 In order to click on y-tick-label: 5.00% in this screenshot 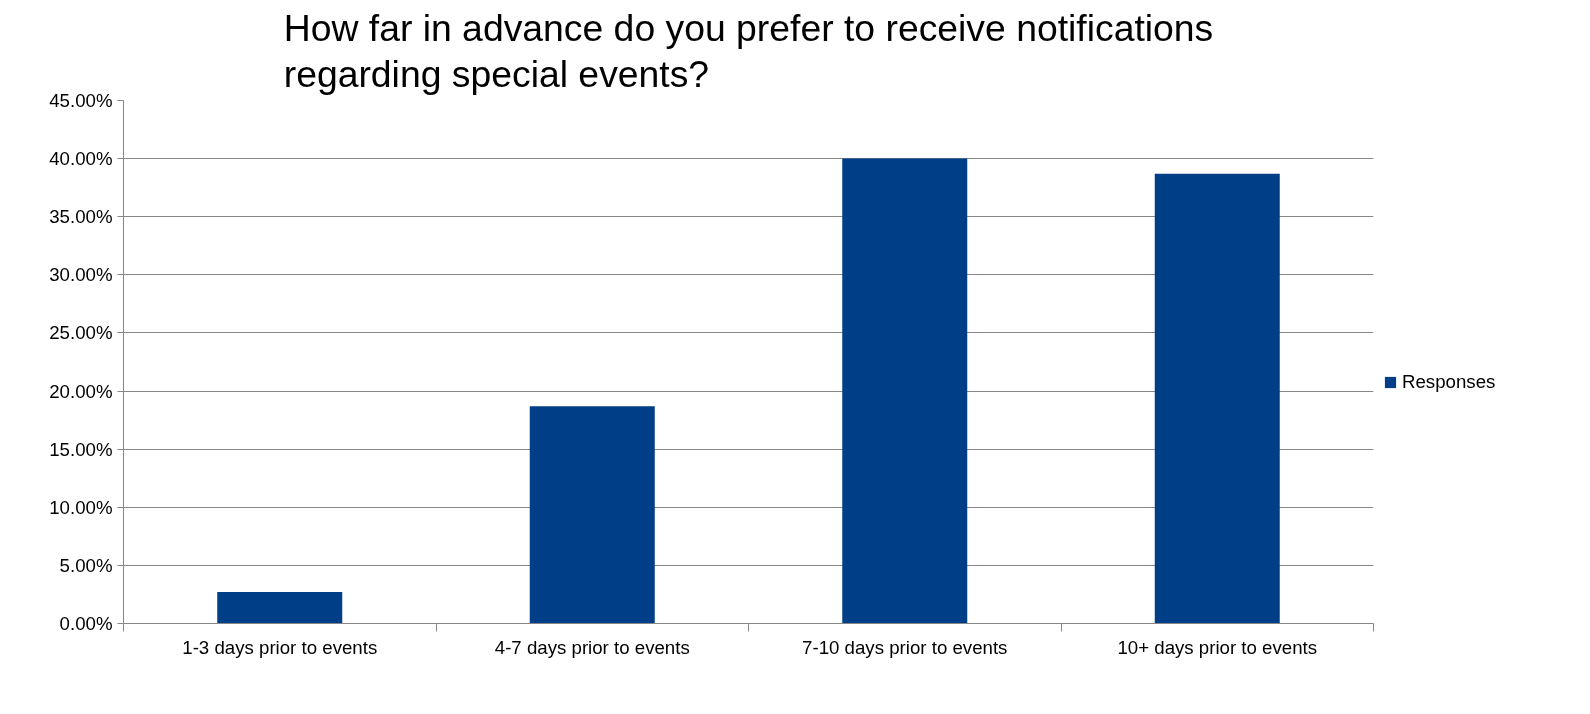, I will do `click(86, 565)`.